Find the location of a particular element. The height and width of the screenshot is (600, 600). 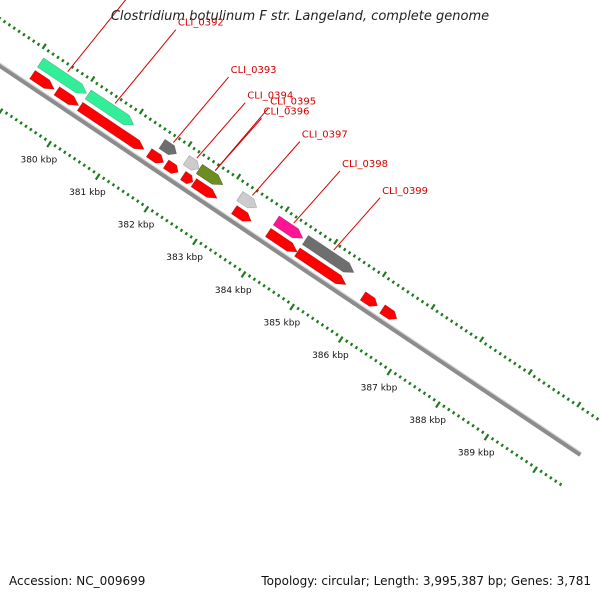

ruler-tick-label: 384 kbp is located at coordinates (233, 291).